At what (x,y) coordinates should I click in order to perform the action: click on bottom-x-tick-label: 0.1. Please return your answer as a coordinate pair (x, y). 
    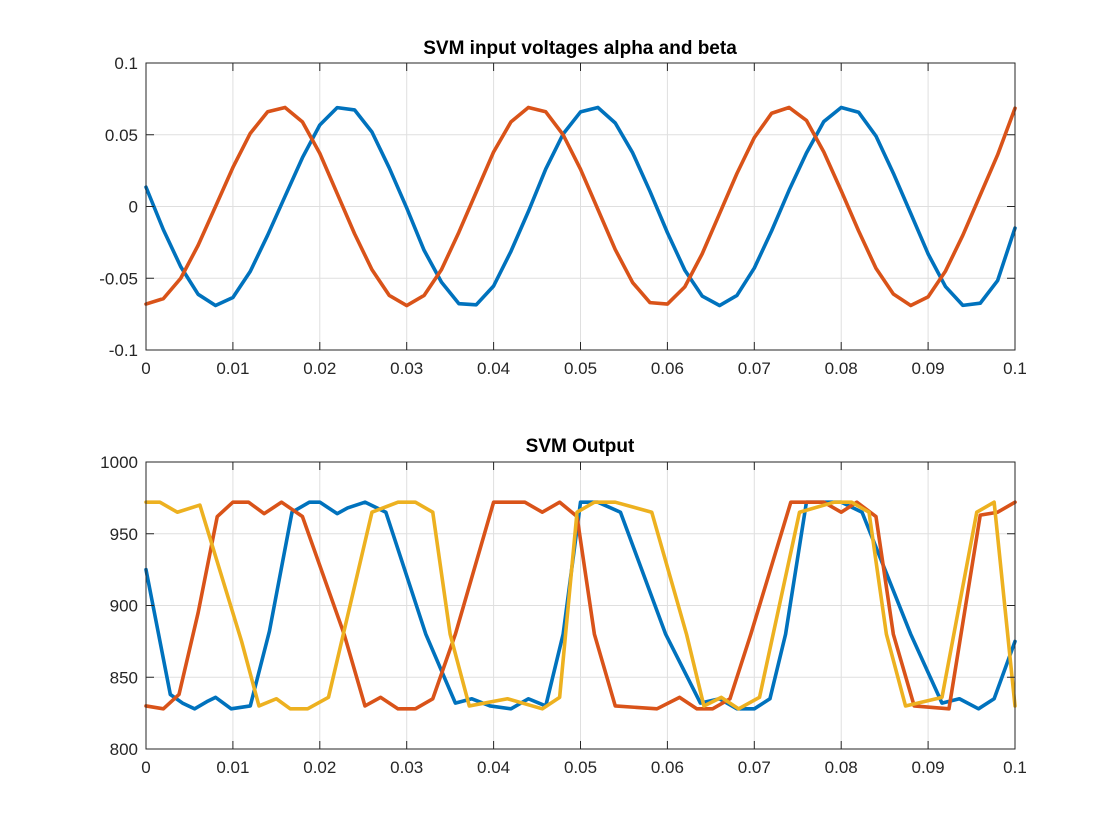
    Looking at the image, I should click on (1015, 767).